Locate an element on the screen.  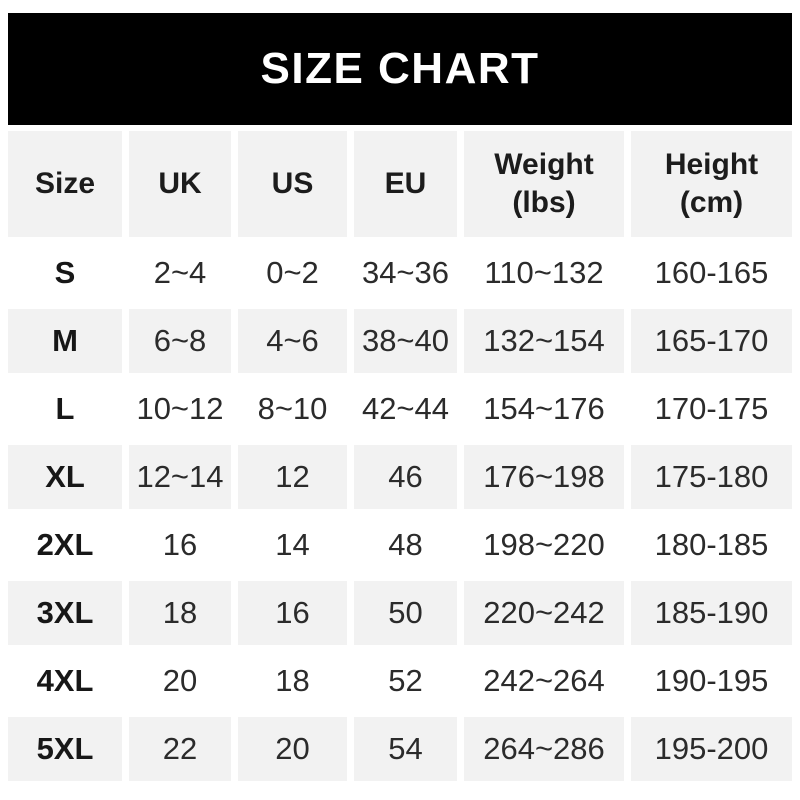
header-cell-size: Size is located at coordinates (65, 184).